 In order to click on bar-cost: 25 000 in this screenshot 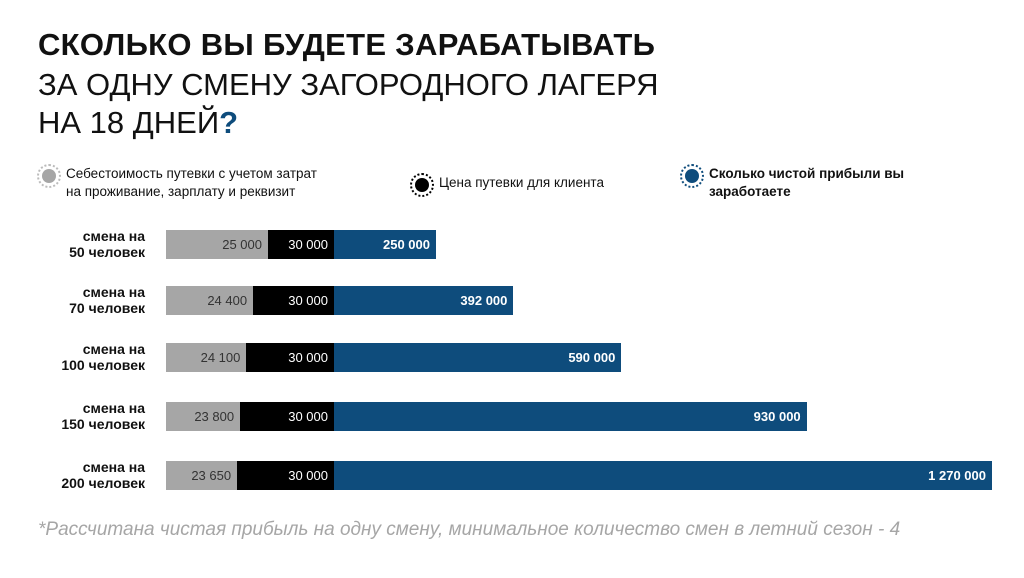, I will do `click(217, 244)`.